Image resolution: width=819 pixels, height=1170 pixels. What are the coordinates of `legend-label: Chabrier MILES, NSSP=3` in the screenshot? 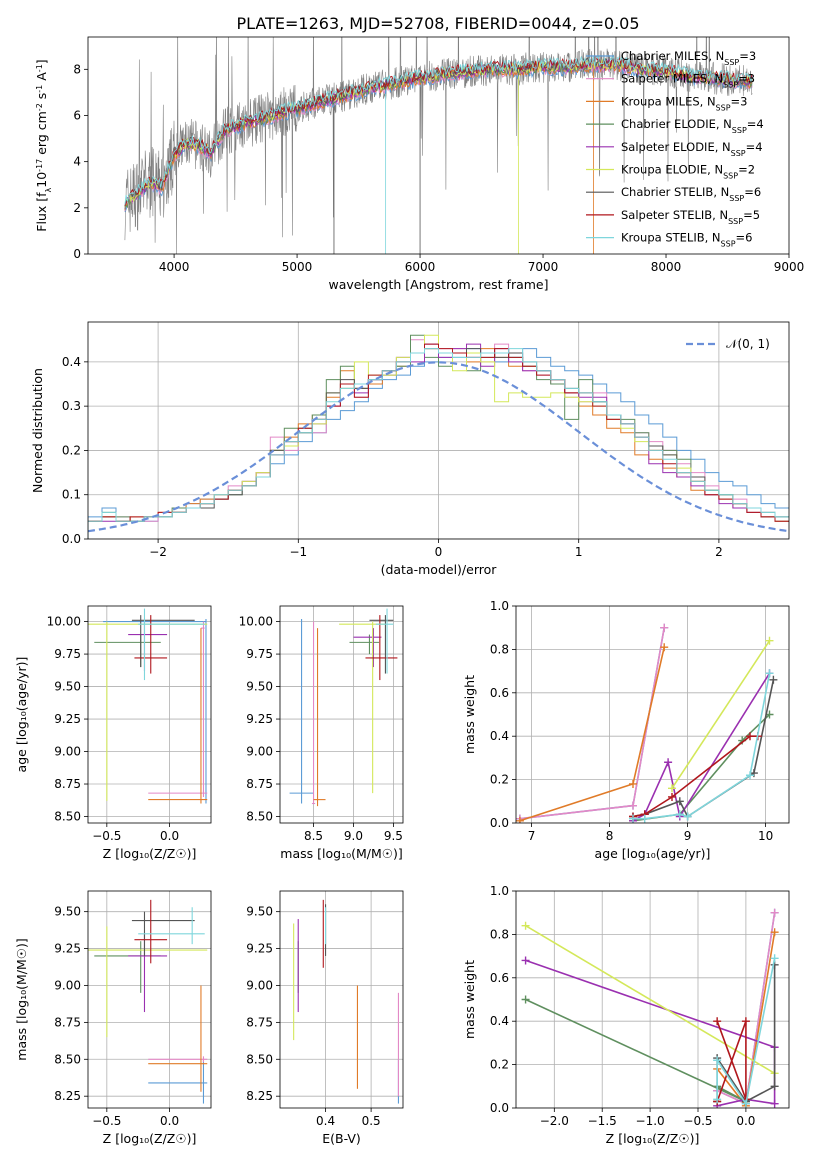 It's located at (688, 58).